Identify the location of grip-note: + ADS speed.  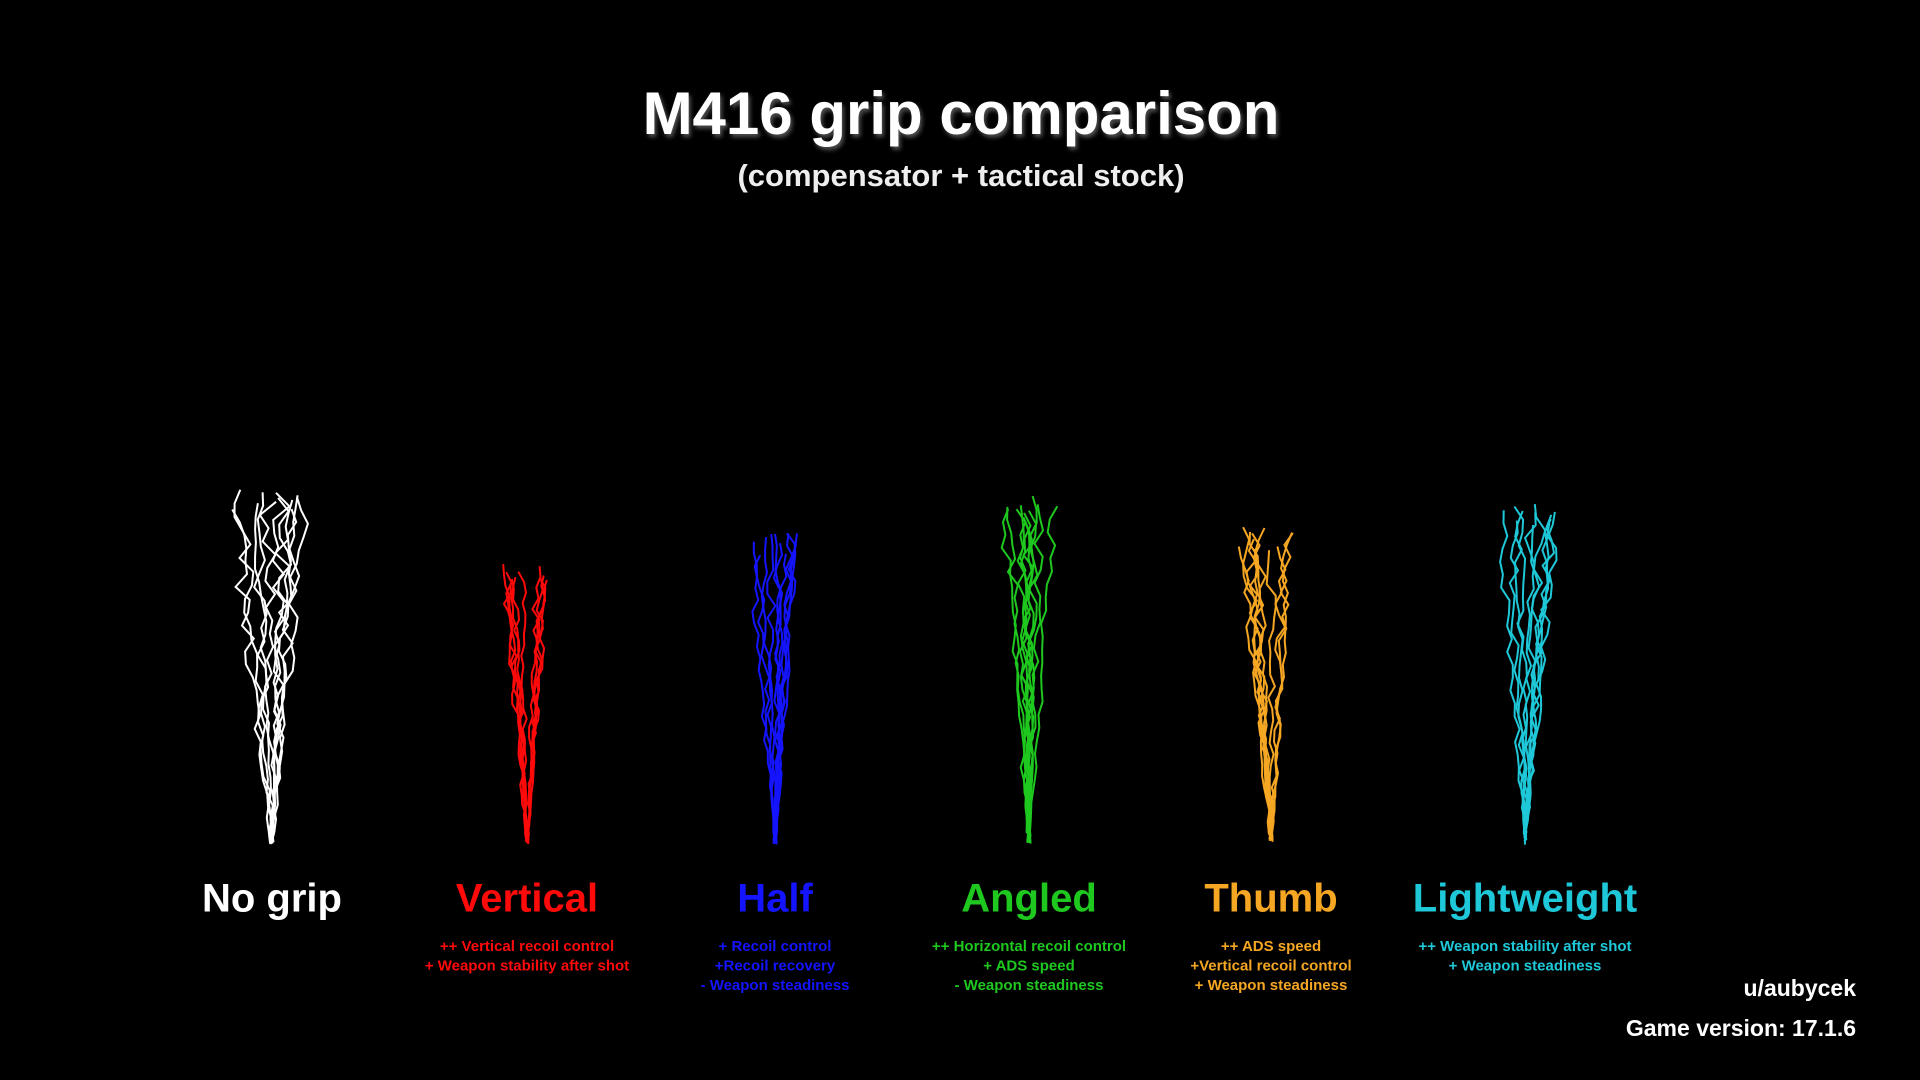
(1029, 965).